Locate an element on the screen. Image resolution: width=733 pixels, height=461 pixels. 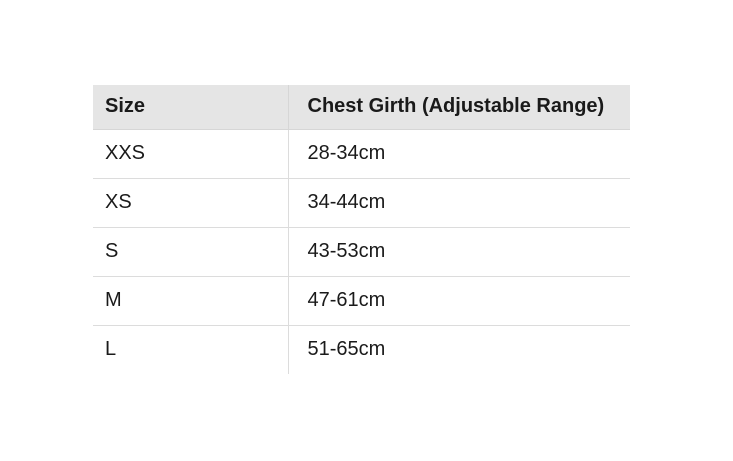
header-chest-girth: Chest Girth (Adjustable Range) is located at coordinates (458, 107).